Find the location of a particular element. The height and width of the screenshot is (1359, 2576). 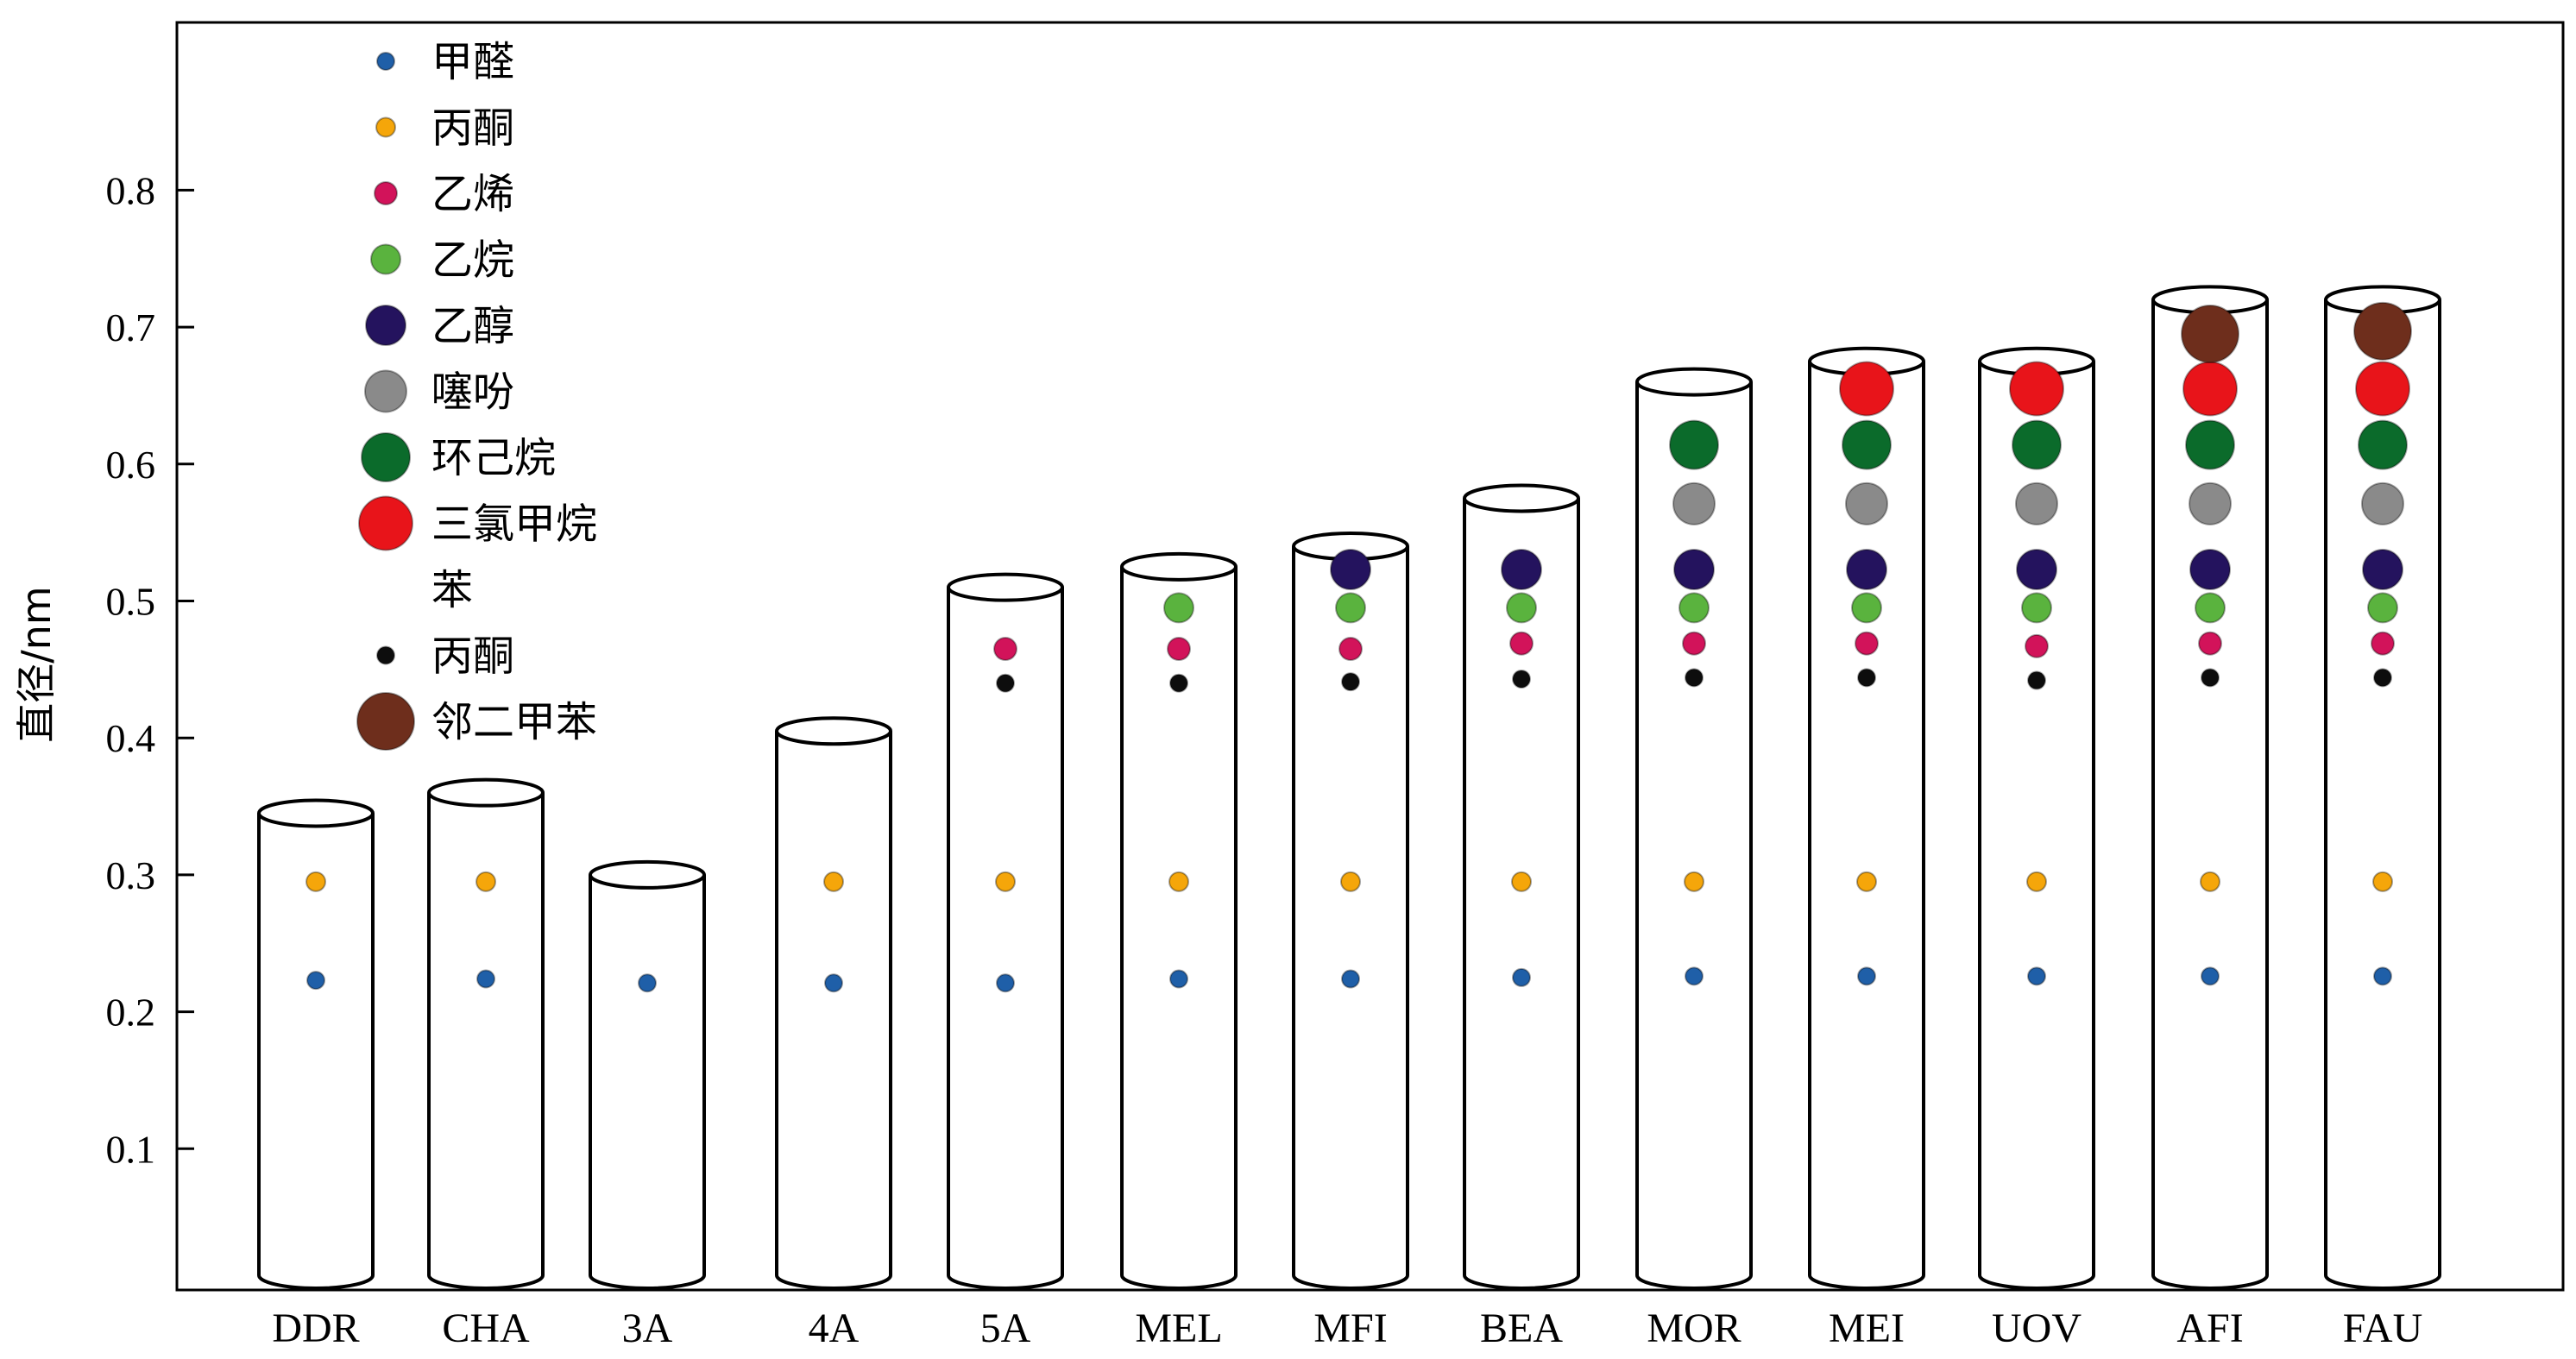

pore-cylinder-3a is located at coordinates (647, 1074).